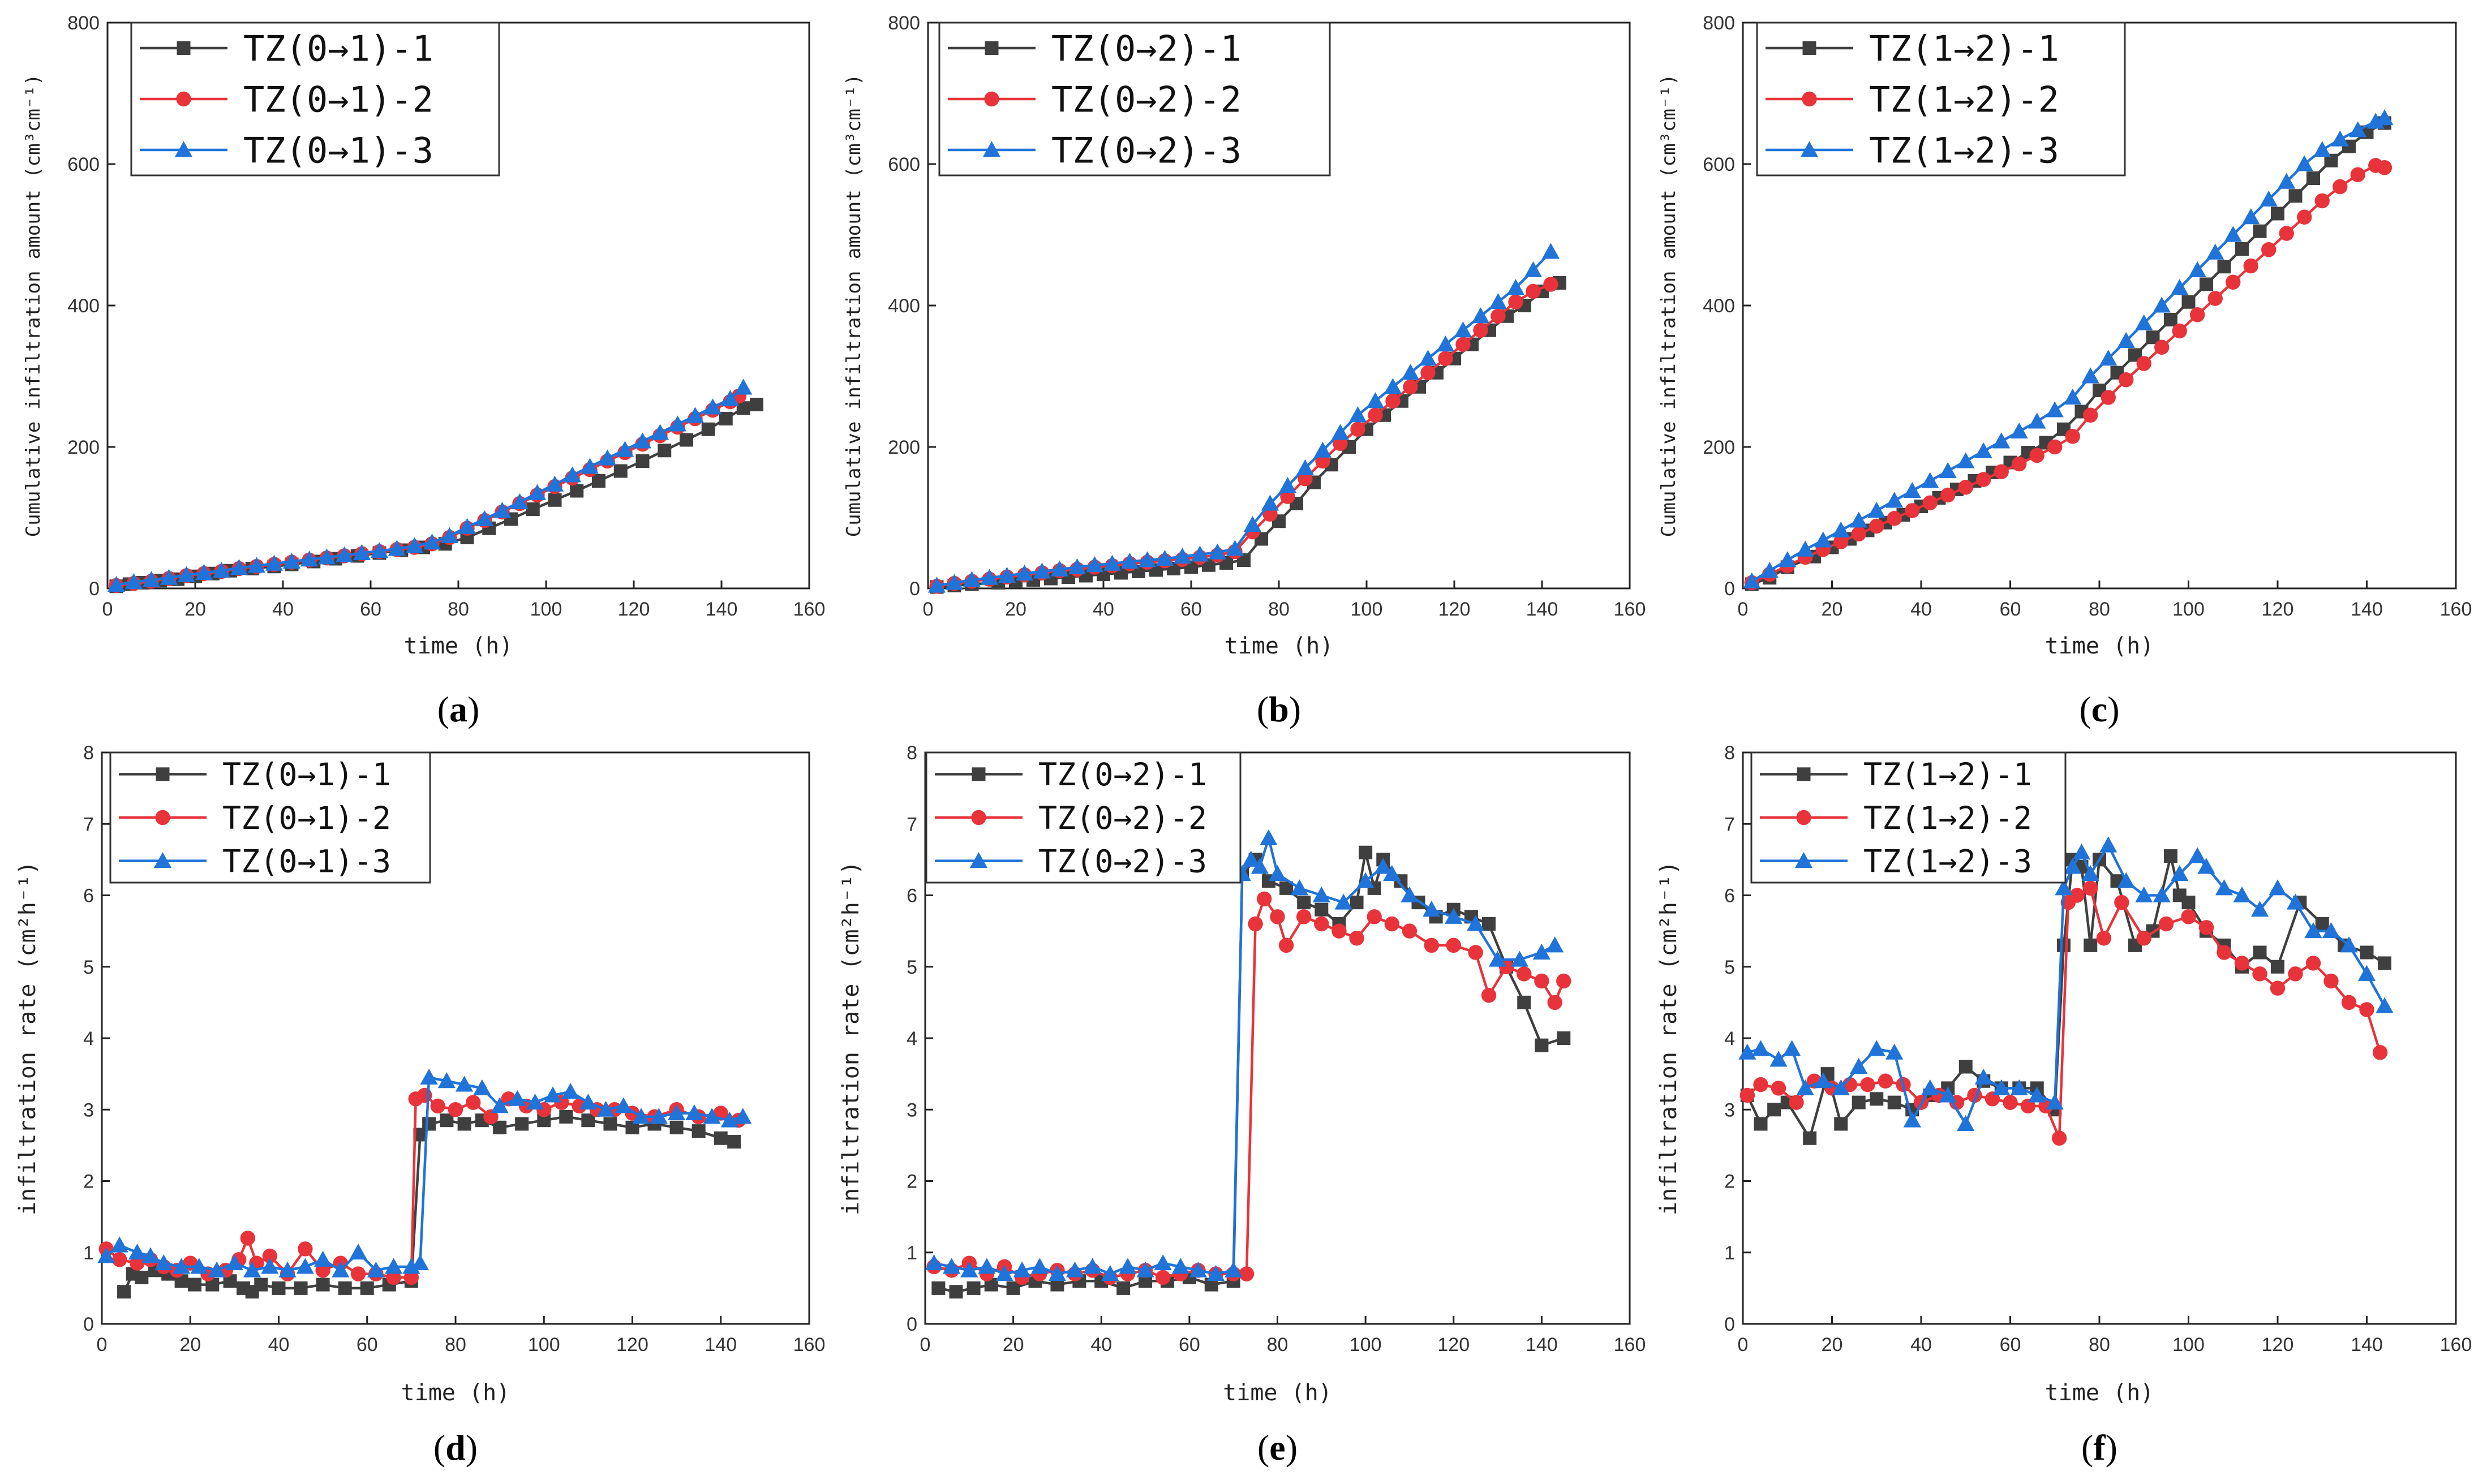 Image resolution: width=2487 pixels, height=1484 pixels. Describe the element at coordinates (1964, 100) in the screenshot. I see `legend-label: TZ(1→2)-2` at that location.